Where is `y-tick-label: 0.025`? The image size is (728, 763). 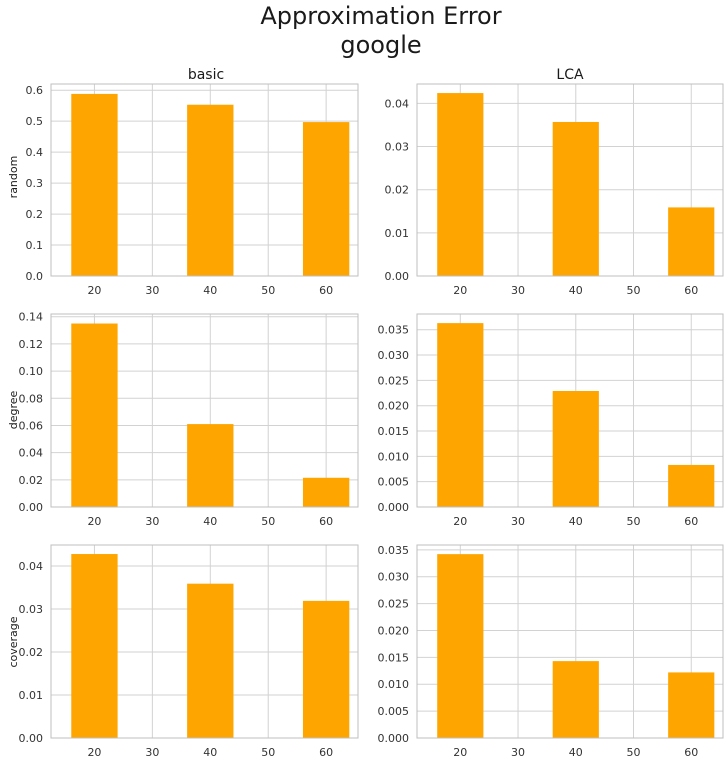 y-tick-label: 0.025 is located at coordinates (394, 380).